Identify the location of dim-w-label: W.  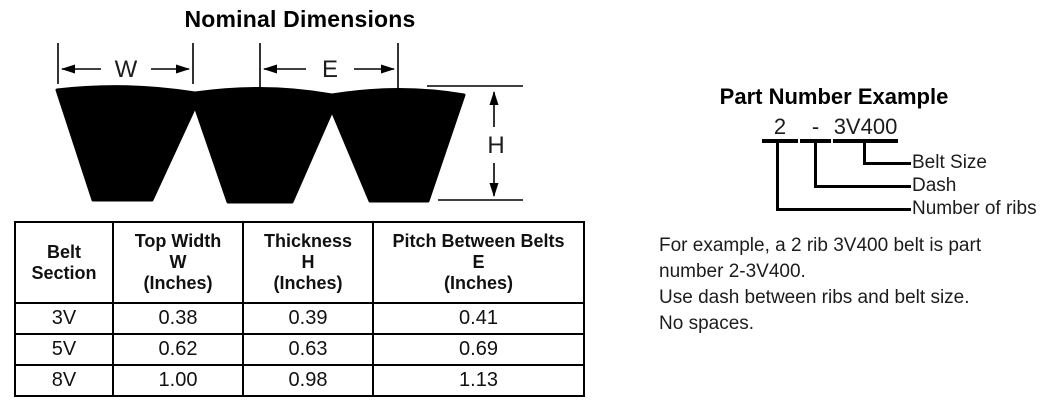
(126, 69).